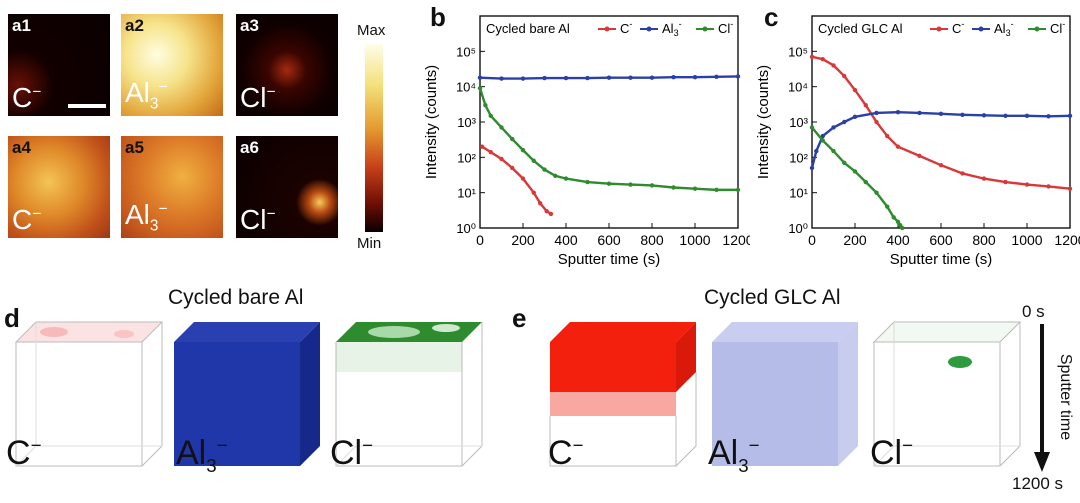  Describe the element at coordinates (855, 240) in the screenshot. I see `x-tick-label: 200` at that location.